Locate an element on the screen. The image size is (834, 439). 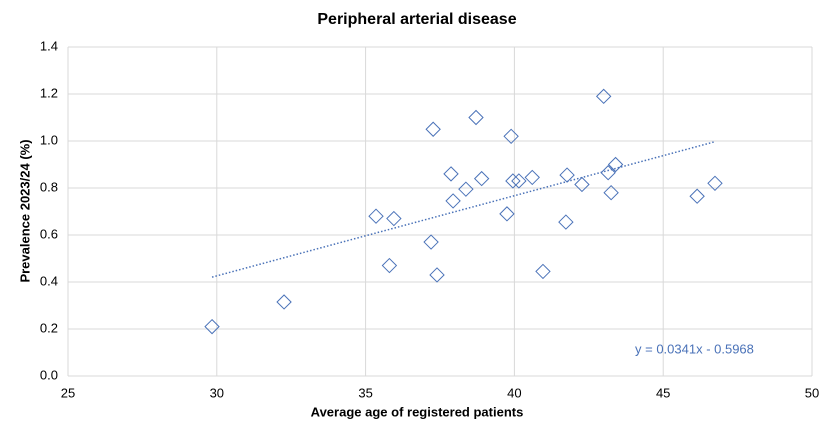
x-tick-label: 25 is located at coordinates (68, 392).